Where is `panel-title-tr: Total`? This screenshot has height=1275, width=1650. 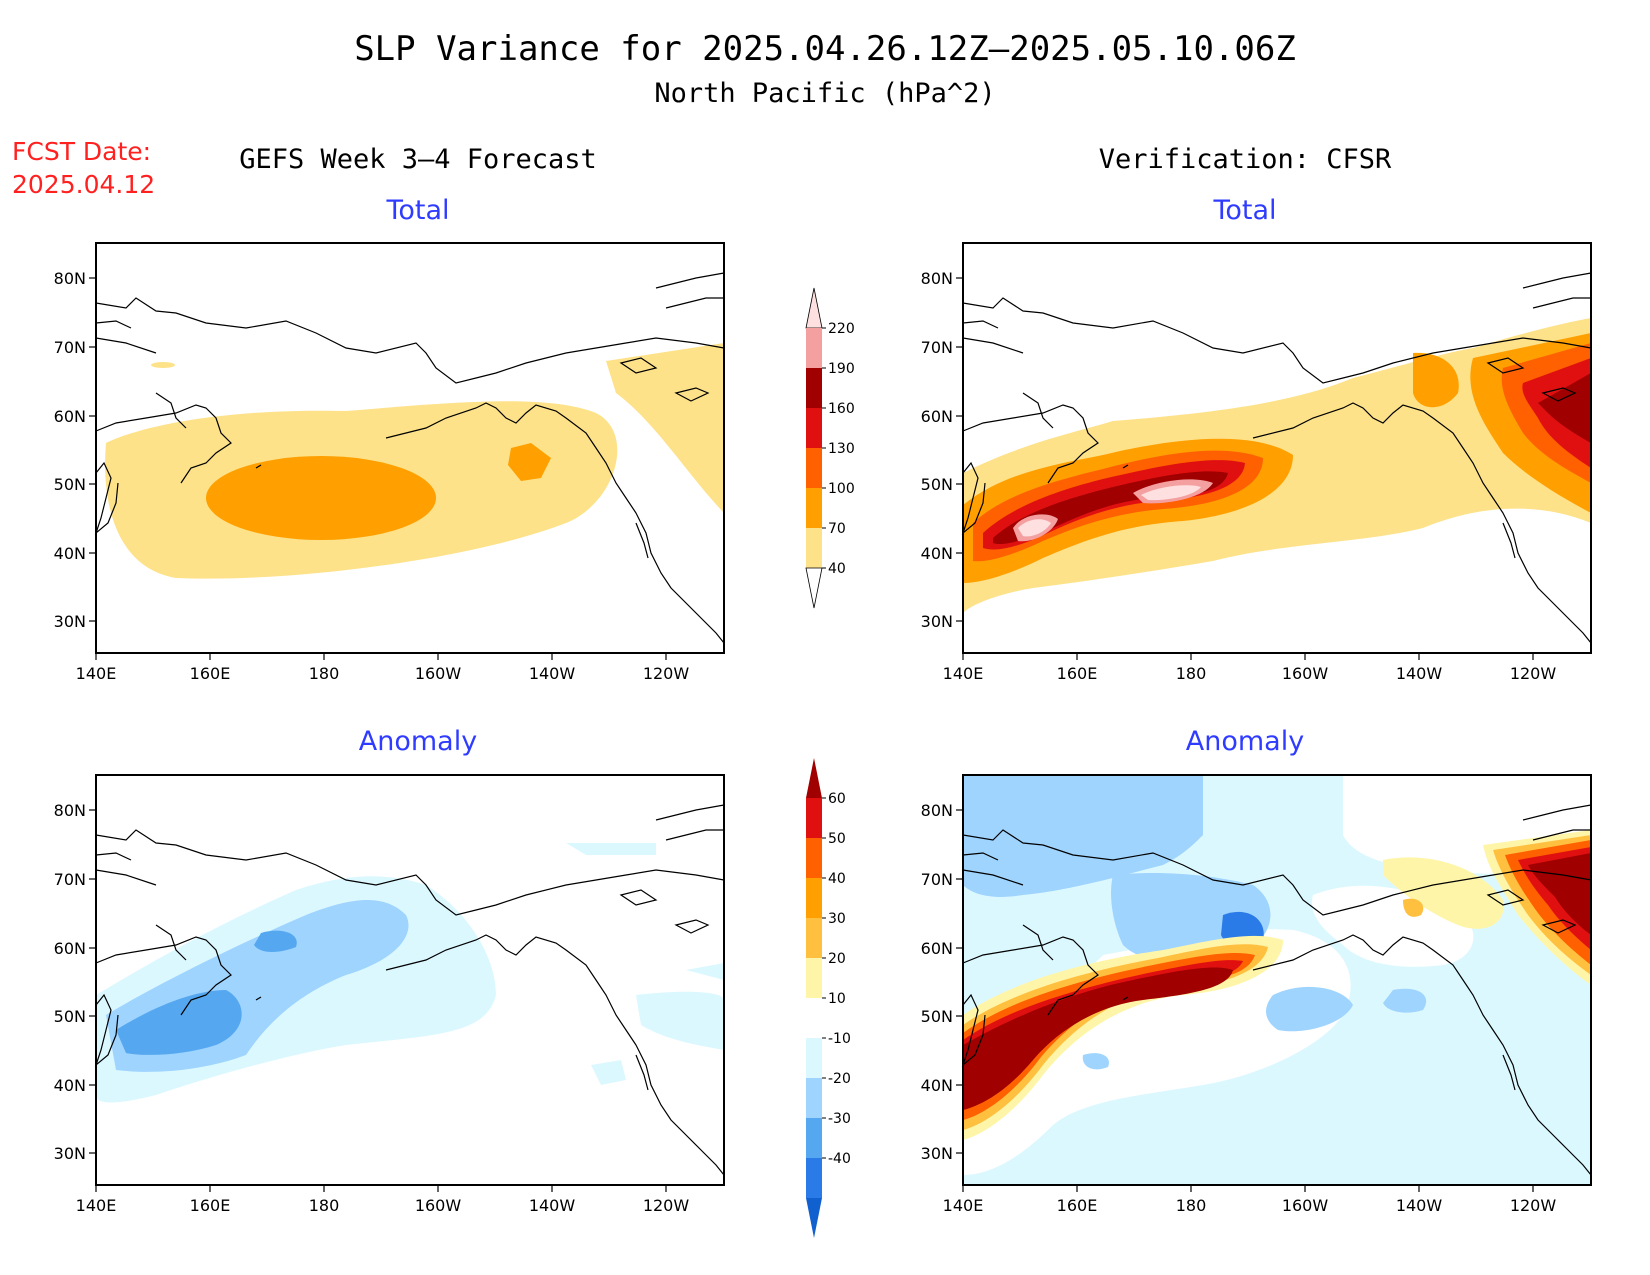
panel-title-tr: Total is located at coordinates (1244, 210).